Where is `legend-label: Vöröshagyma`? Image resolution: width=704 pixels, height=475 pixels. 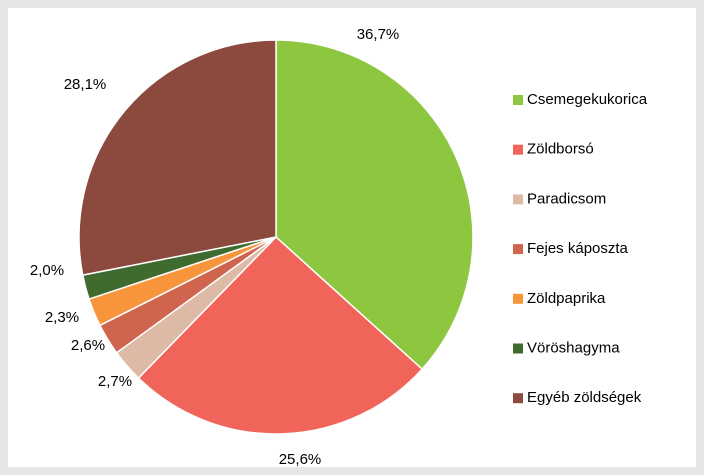
legend-label: Vöröshagyma is located at coordinates (573, 347).